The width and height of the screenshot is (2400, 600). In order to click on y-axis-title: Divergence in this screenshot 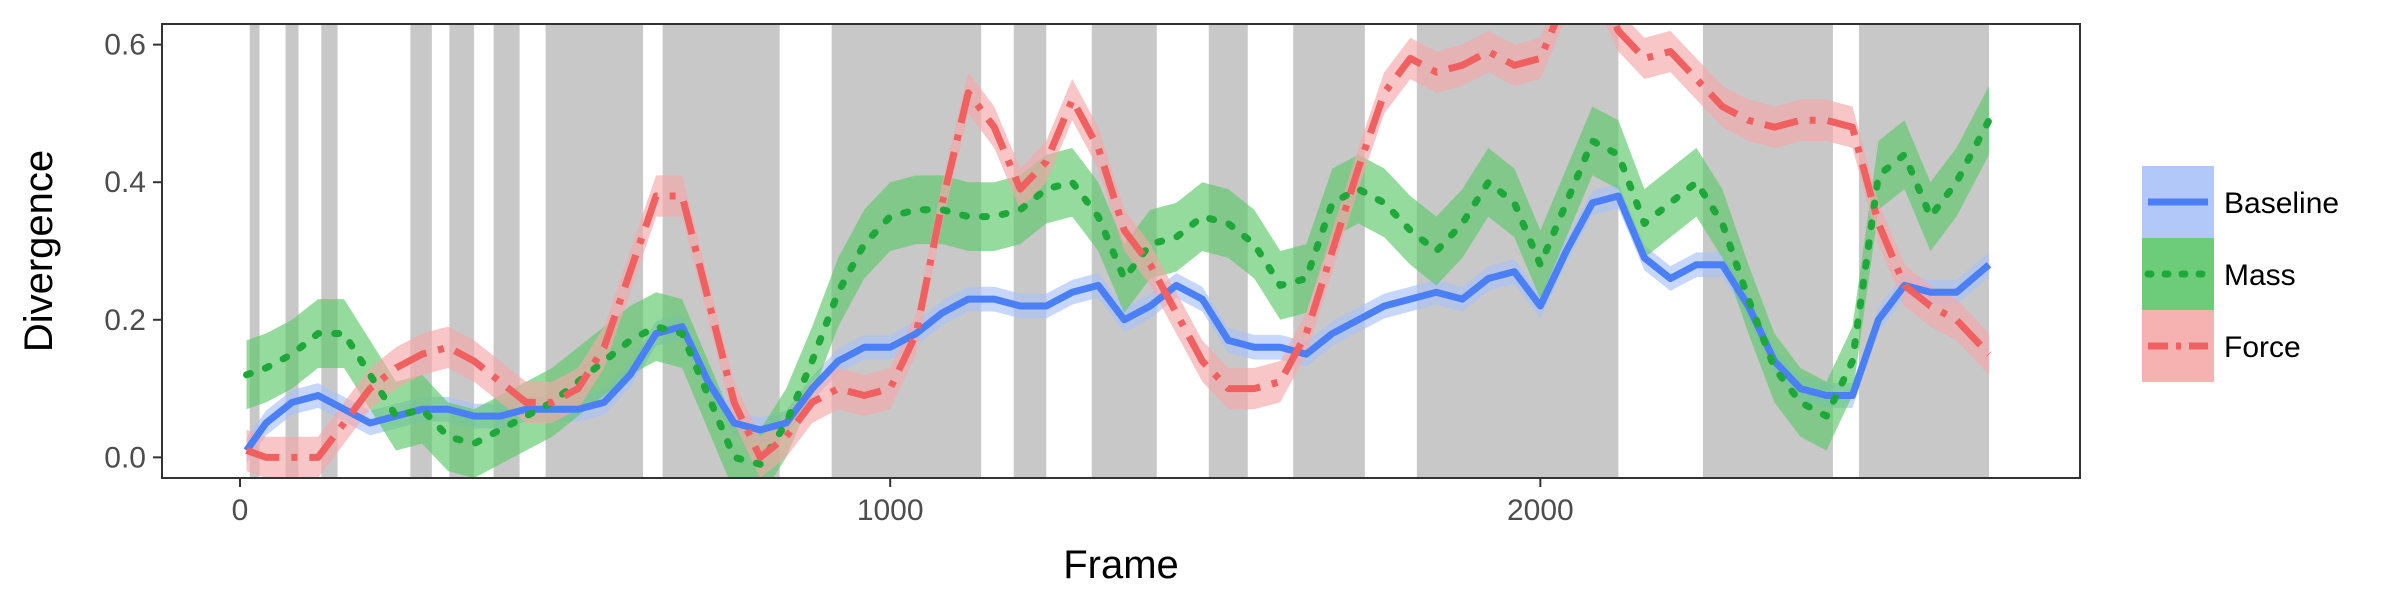, I will do `click(39, 251)`.